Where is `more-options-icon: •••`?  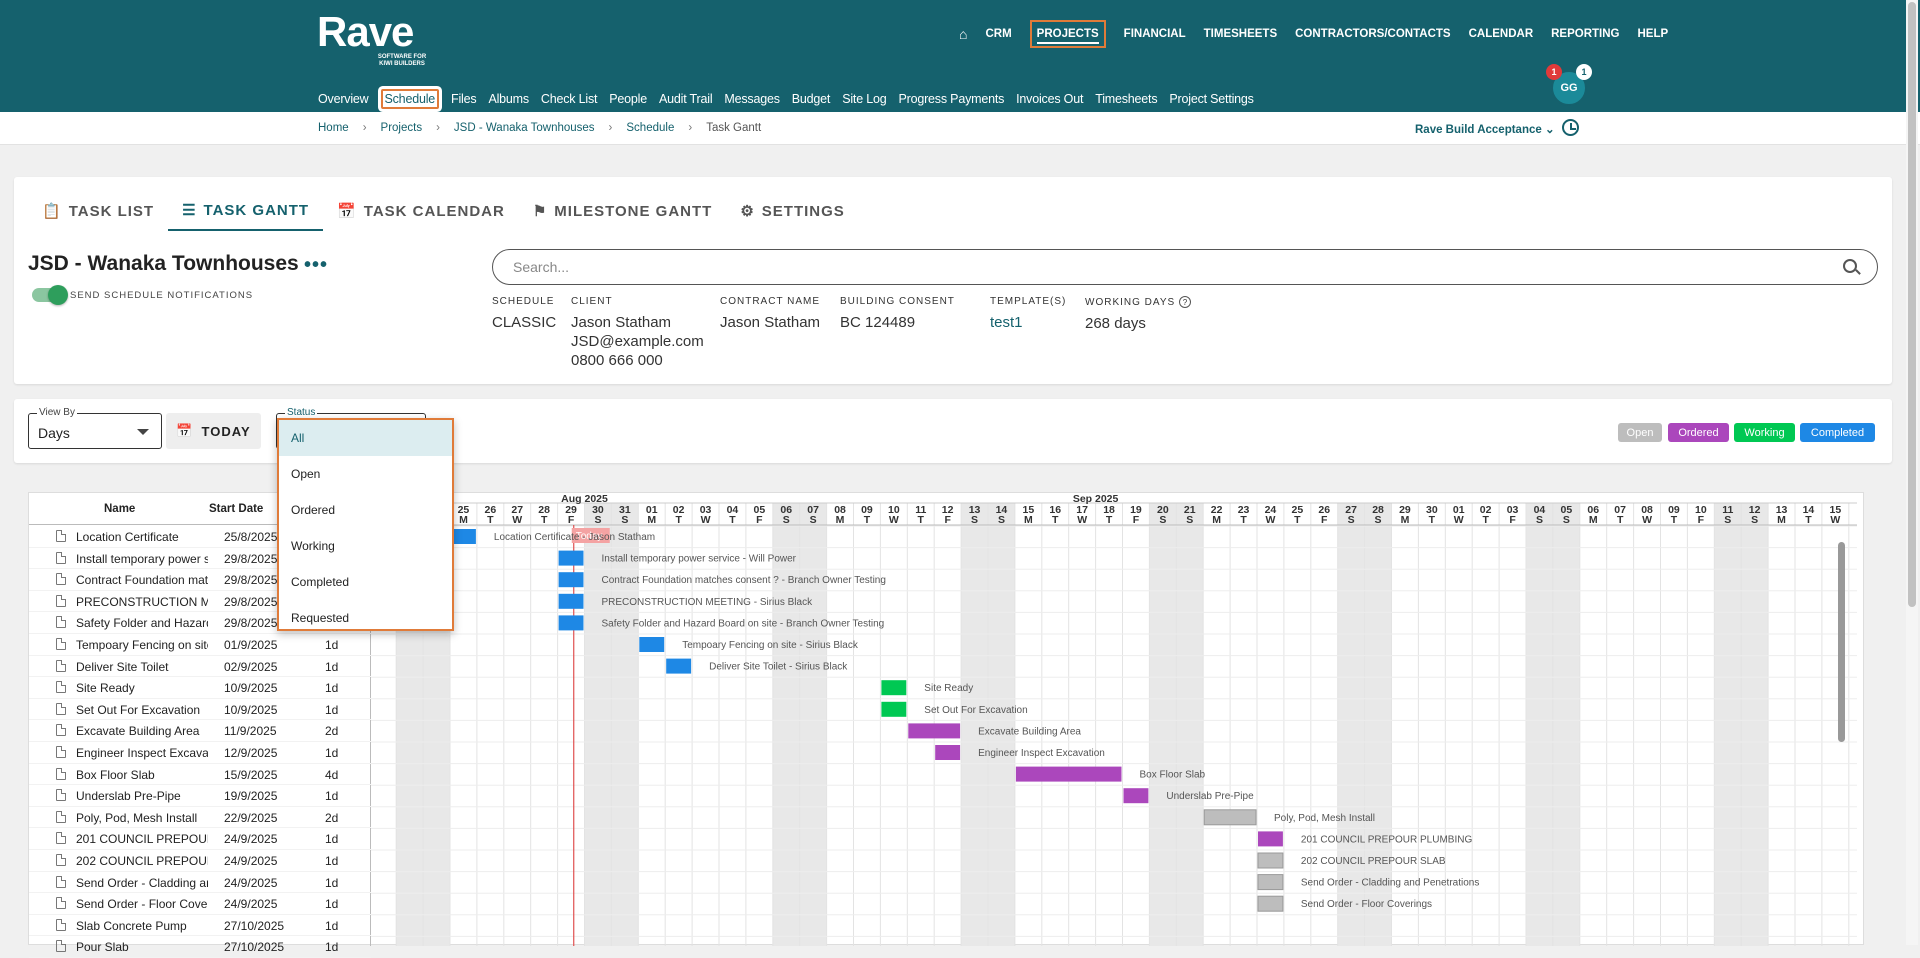
more-options-icon: ••• is located at coordinates (316, 265).